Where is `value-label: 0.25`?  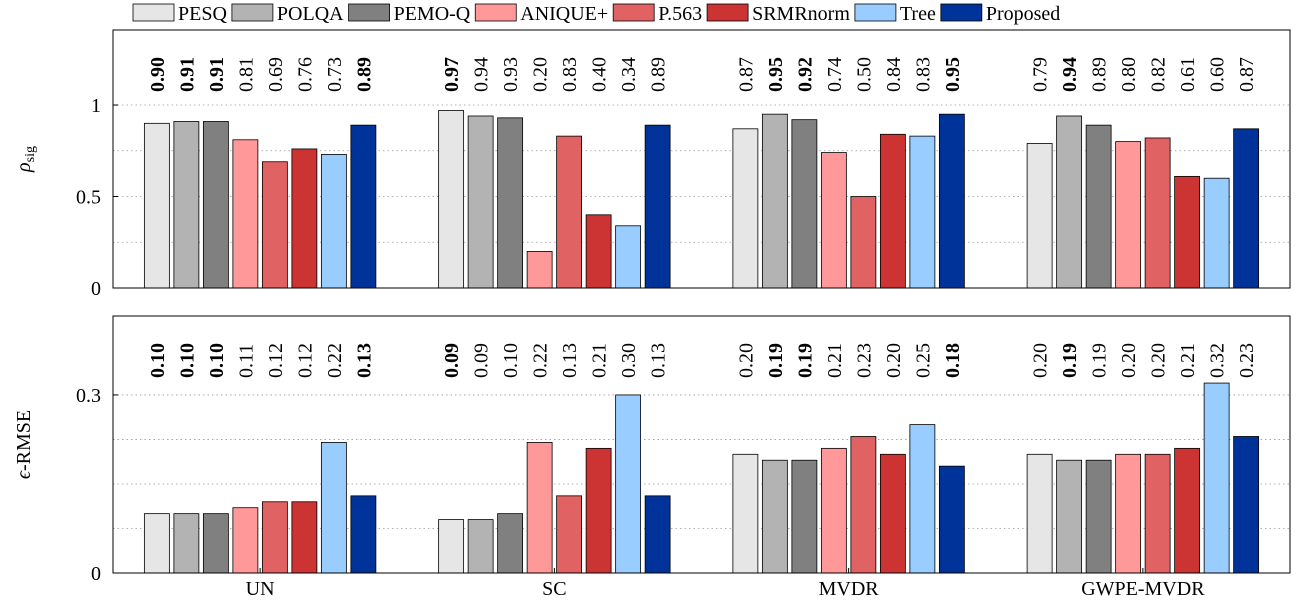
value-label: 0.25 is located at coordinates (923, 360).